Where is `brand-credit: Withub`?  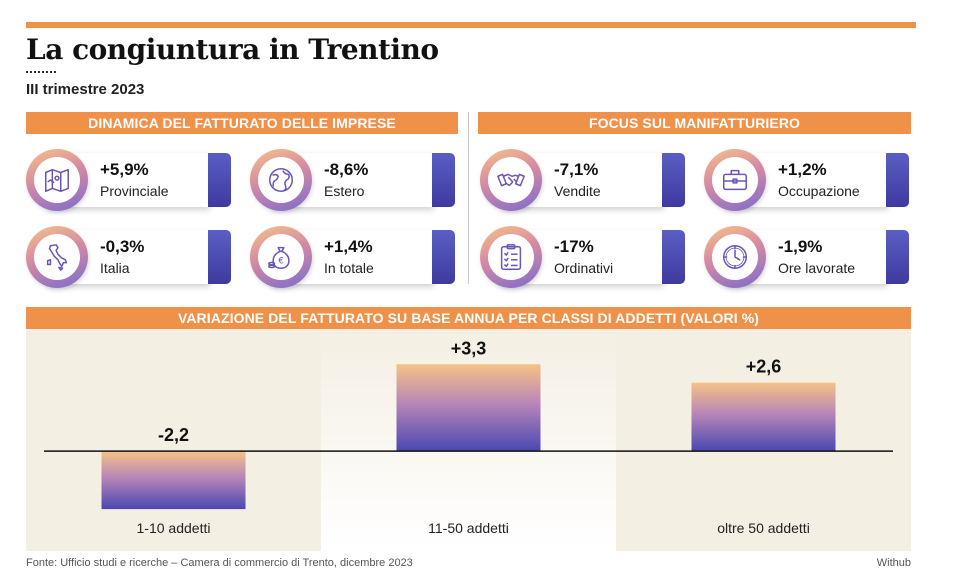
brand-credit: Withub is located at coordinates (893, 563).